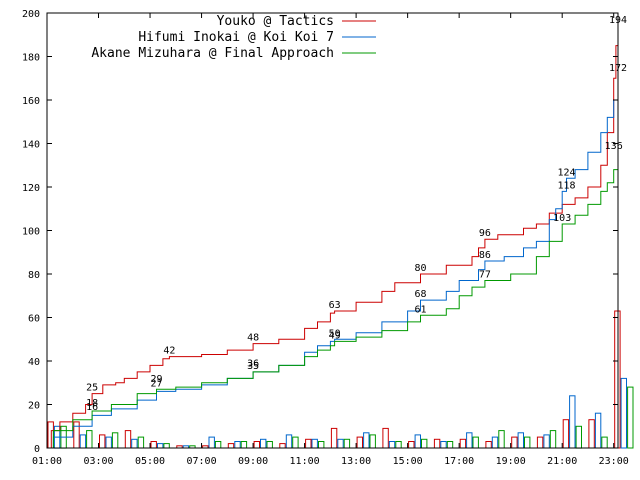  I want to click on y-tick-label: 40, so click(34, 362).